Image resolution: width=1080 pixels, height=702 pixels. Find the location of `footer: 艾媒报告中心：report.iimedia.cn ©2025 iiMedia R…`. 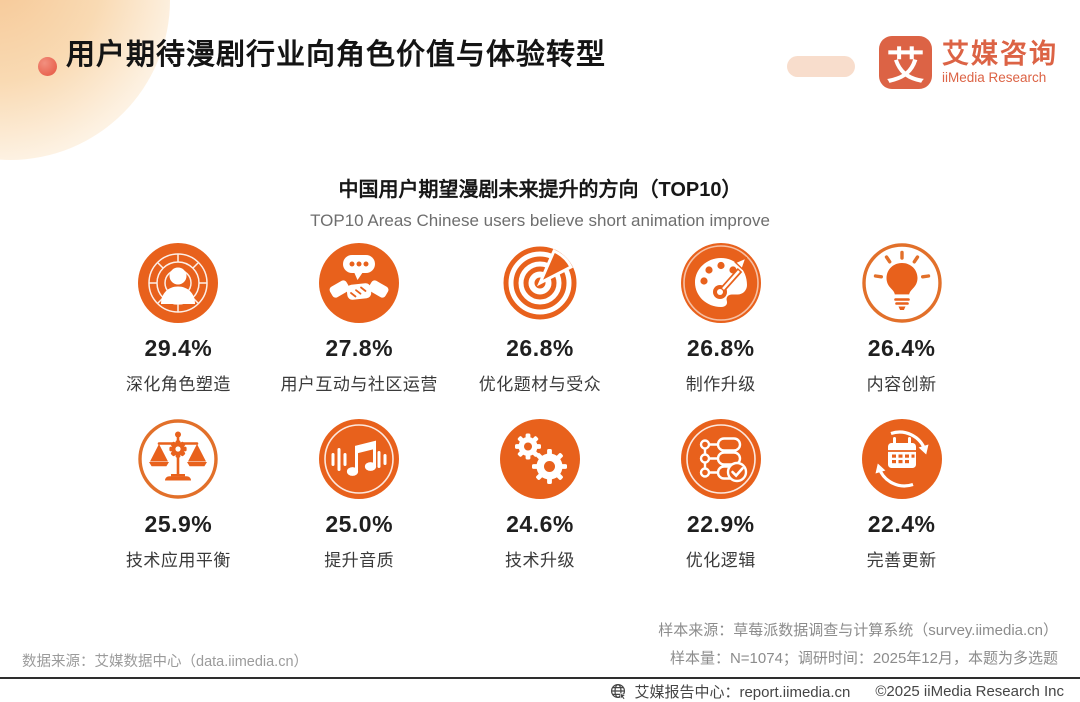

footer: 艾媒报告中心：report.iimedia.cn ©2025 iiMedia R… is located at coordinates (837, 691).